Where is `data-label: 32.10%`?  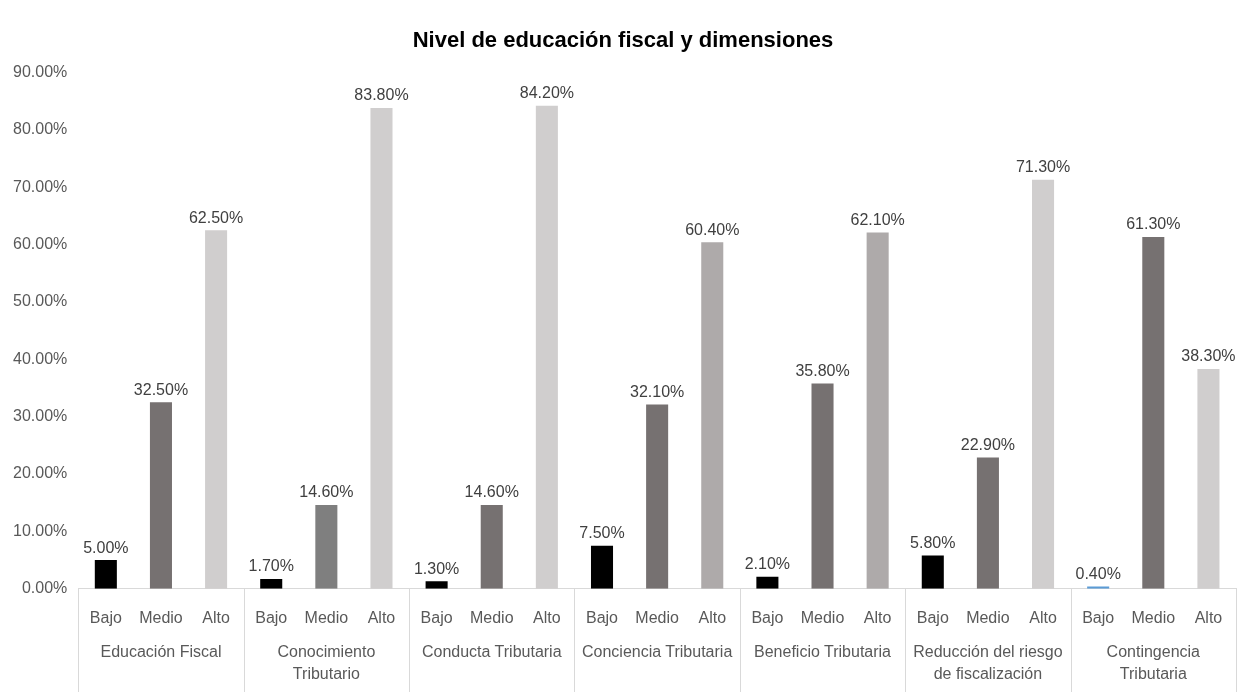 data-label: 32.10% is located at coordinates (657, 392).